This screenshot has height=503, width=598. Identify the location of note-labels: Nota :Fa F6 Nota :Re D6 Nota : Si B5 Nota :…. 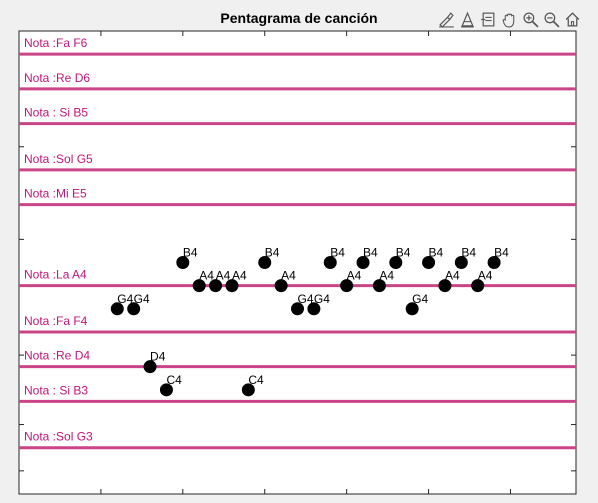
(58, 240).